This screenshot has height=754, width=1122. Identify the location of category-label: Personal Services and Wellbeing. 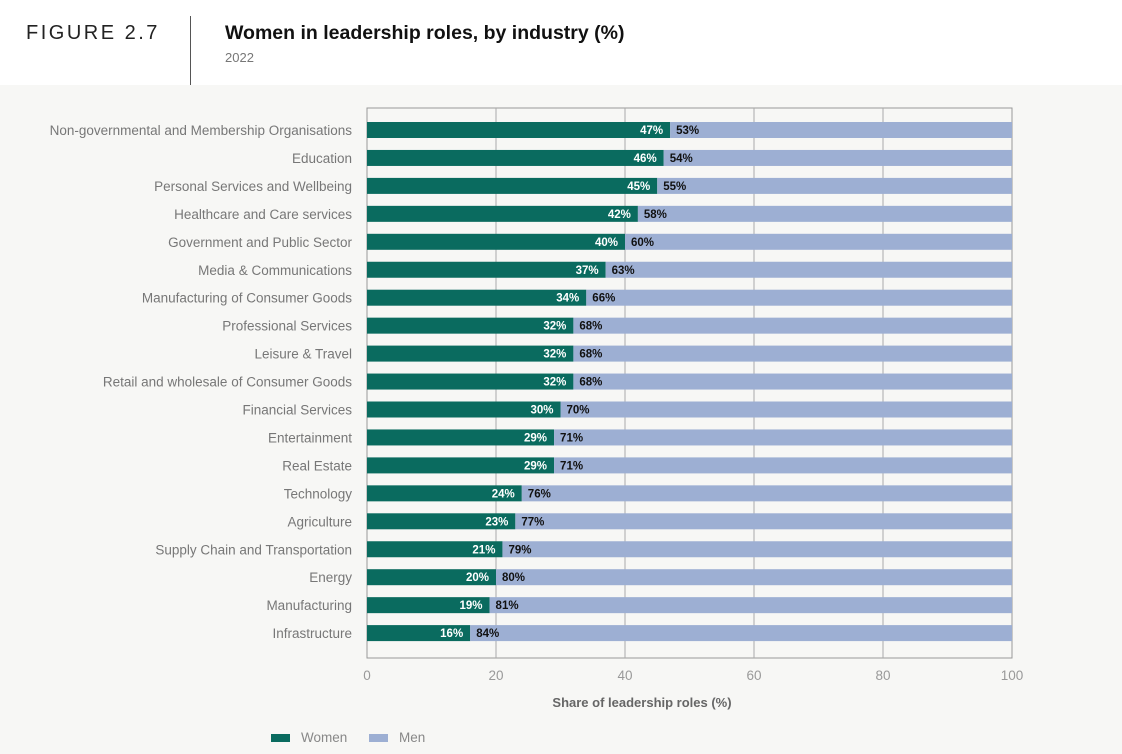
(253, 186).